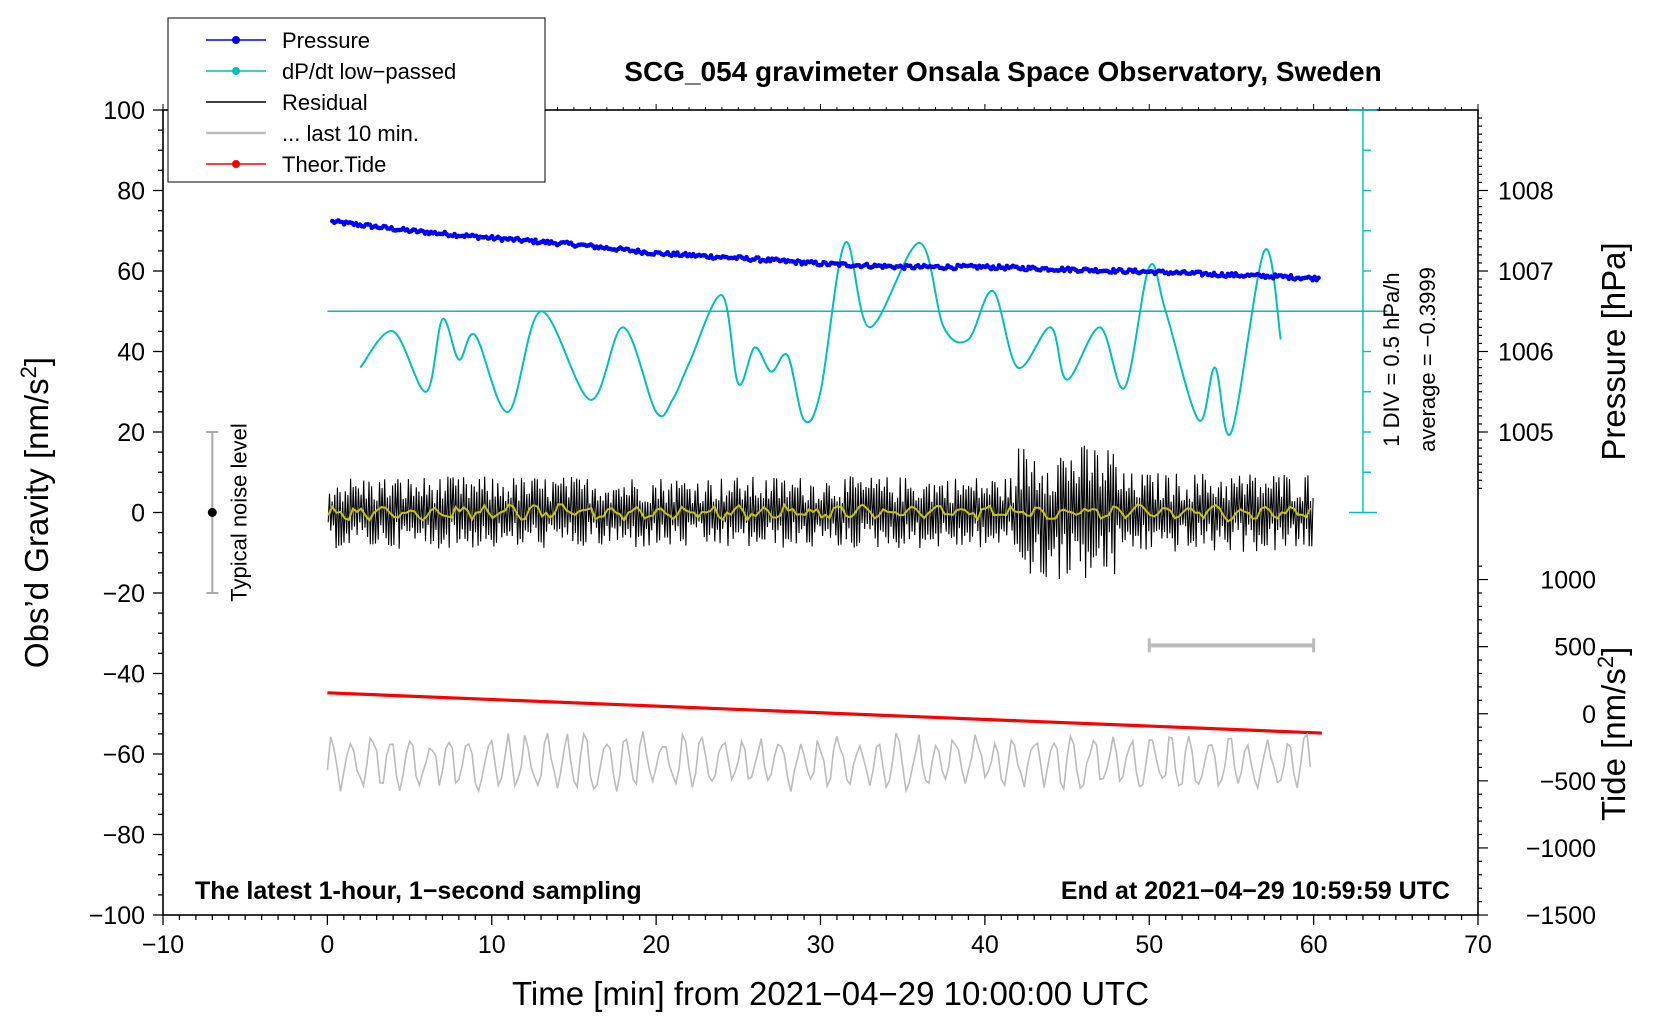 The image size is (1660, 1020). I want to click on x-tick-label: 10, so click(492, 945).